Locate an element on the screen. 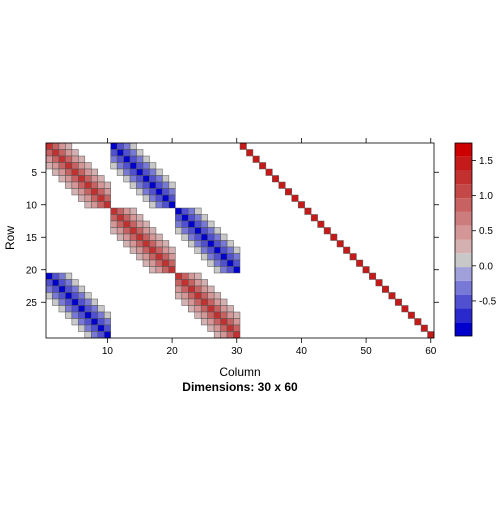  chart-subtitle: Dimensions: 30 x 60 is located at coordinates (240, 387).